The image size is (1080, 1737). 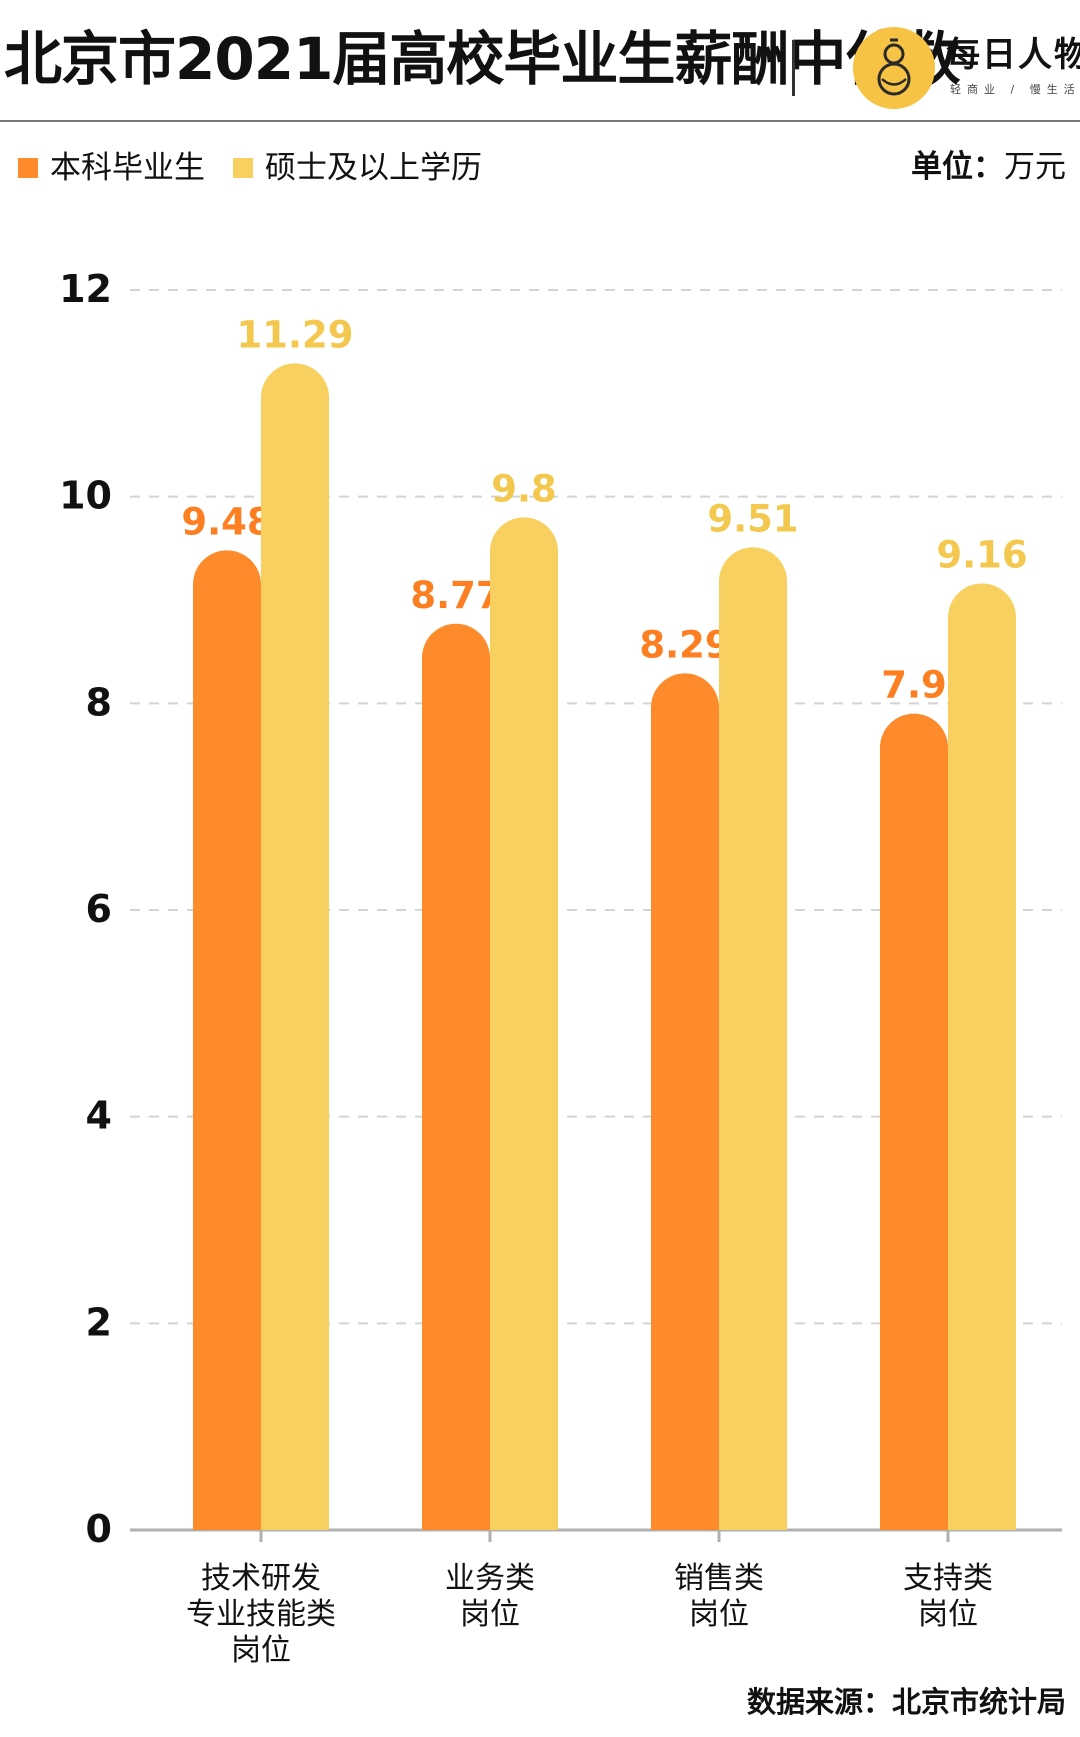 What do you see at coordinates (482, 59) in the screenshot?
I see `page-title: 北京市2021届高校毕业生薪酬中位数` at bounding box center [482, 59].